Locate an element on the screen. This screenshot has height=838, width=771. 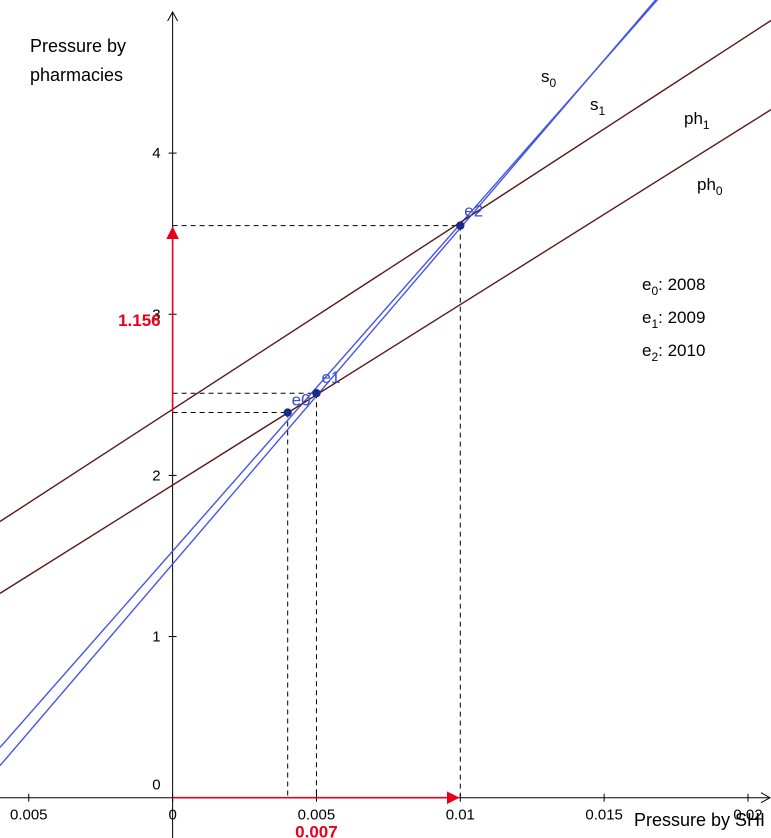
point-label-e1: e1 is located at coordinates (330, 377).